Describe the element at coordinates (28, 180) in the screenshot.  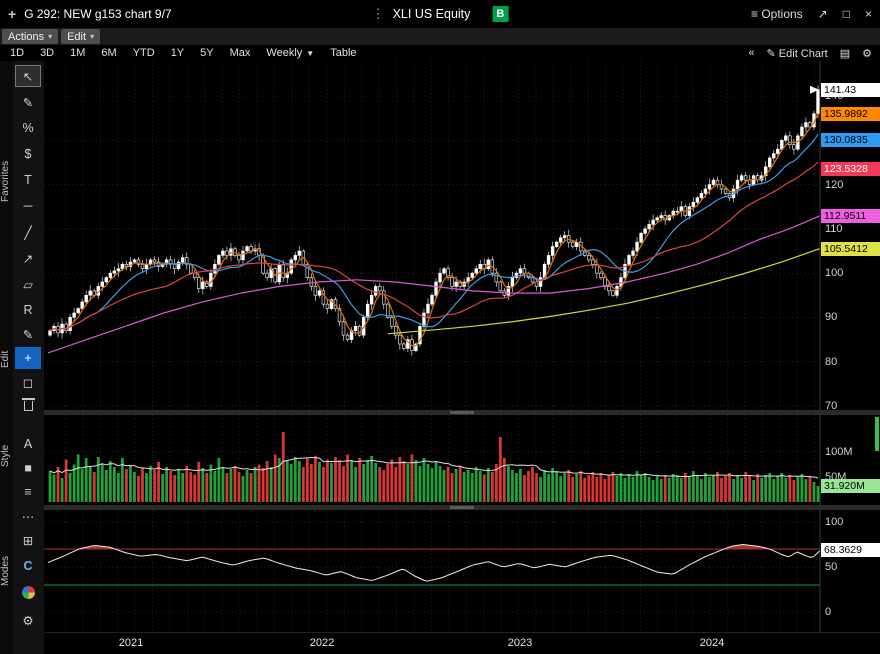
I see `text-annotation-tool-icon: T` at that location.